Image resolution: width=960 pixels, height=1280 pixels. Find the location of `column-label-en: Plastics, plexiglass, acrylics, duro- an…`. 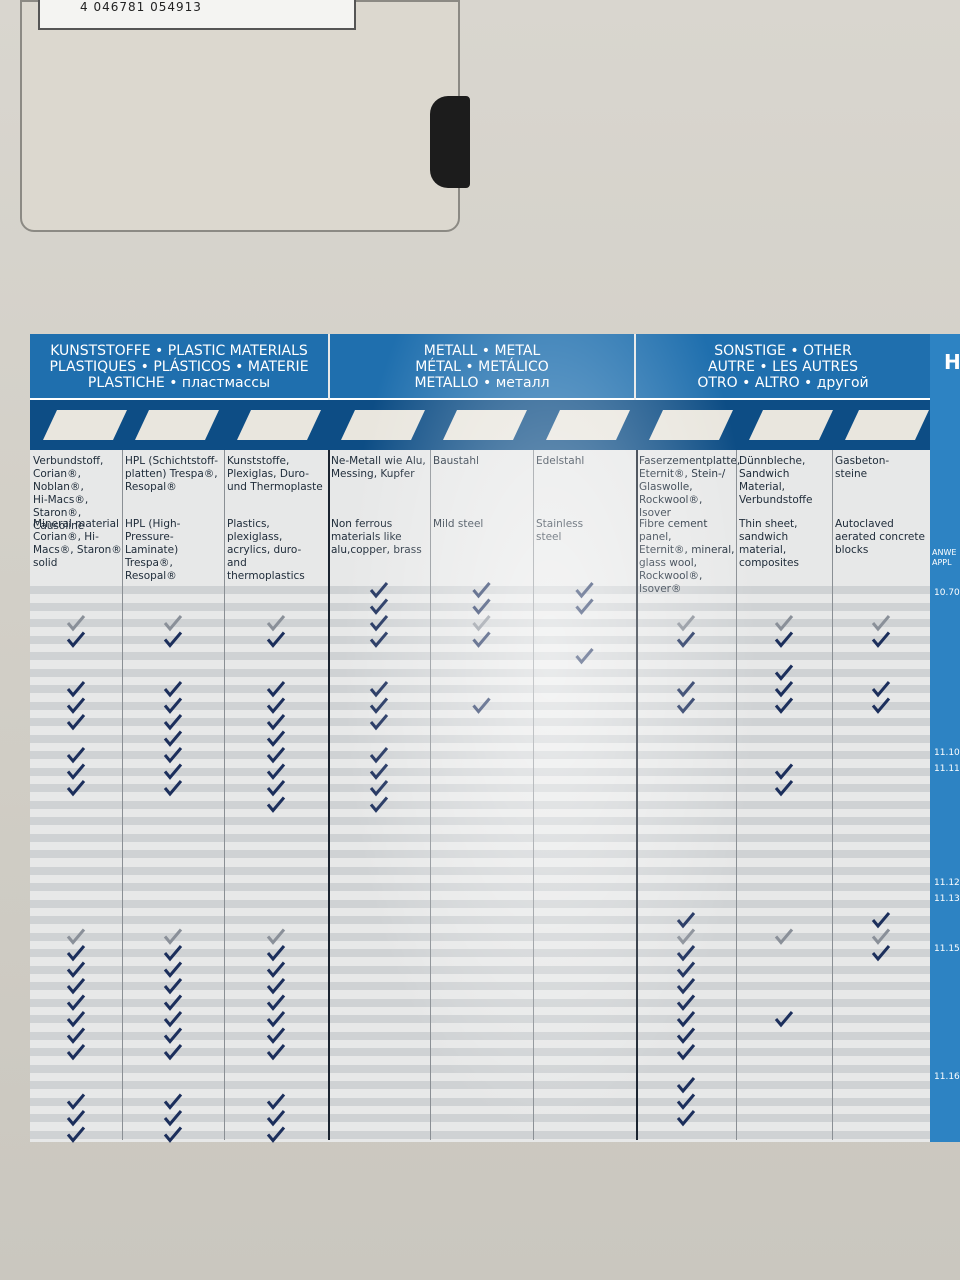

column-label-en: Plastics, plexiglass, acrylics, duro- an… is located at coordinates (266, 550).